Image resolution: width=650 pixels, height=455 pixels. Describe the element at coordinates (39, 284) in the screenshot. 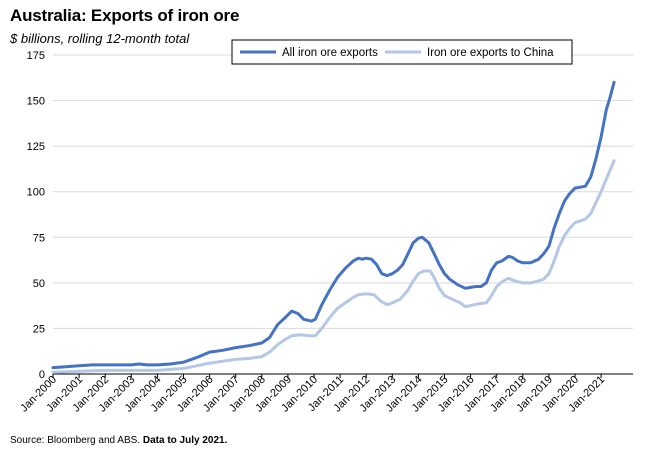

I see `y-tick-label: 50` at that location.